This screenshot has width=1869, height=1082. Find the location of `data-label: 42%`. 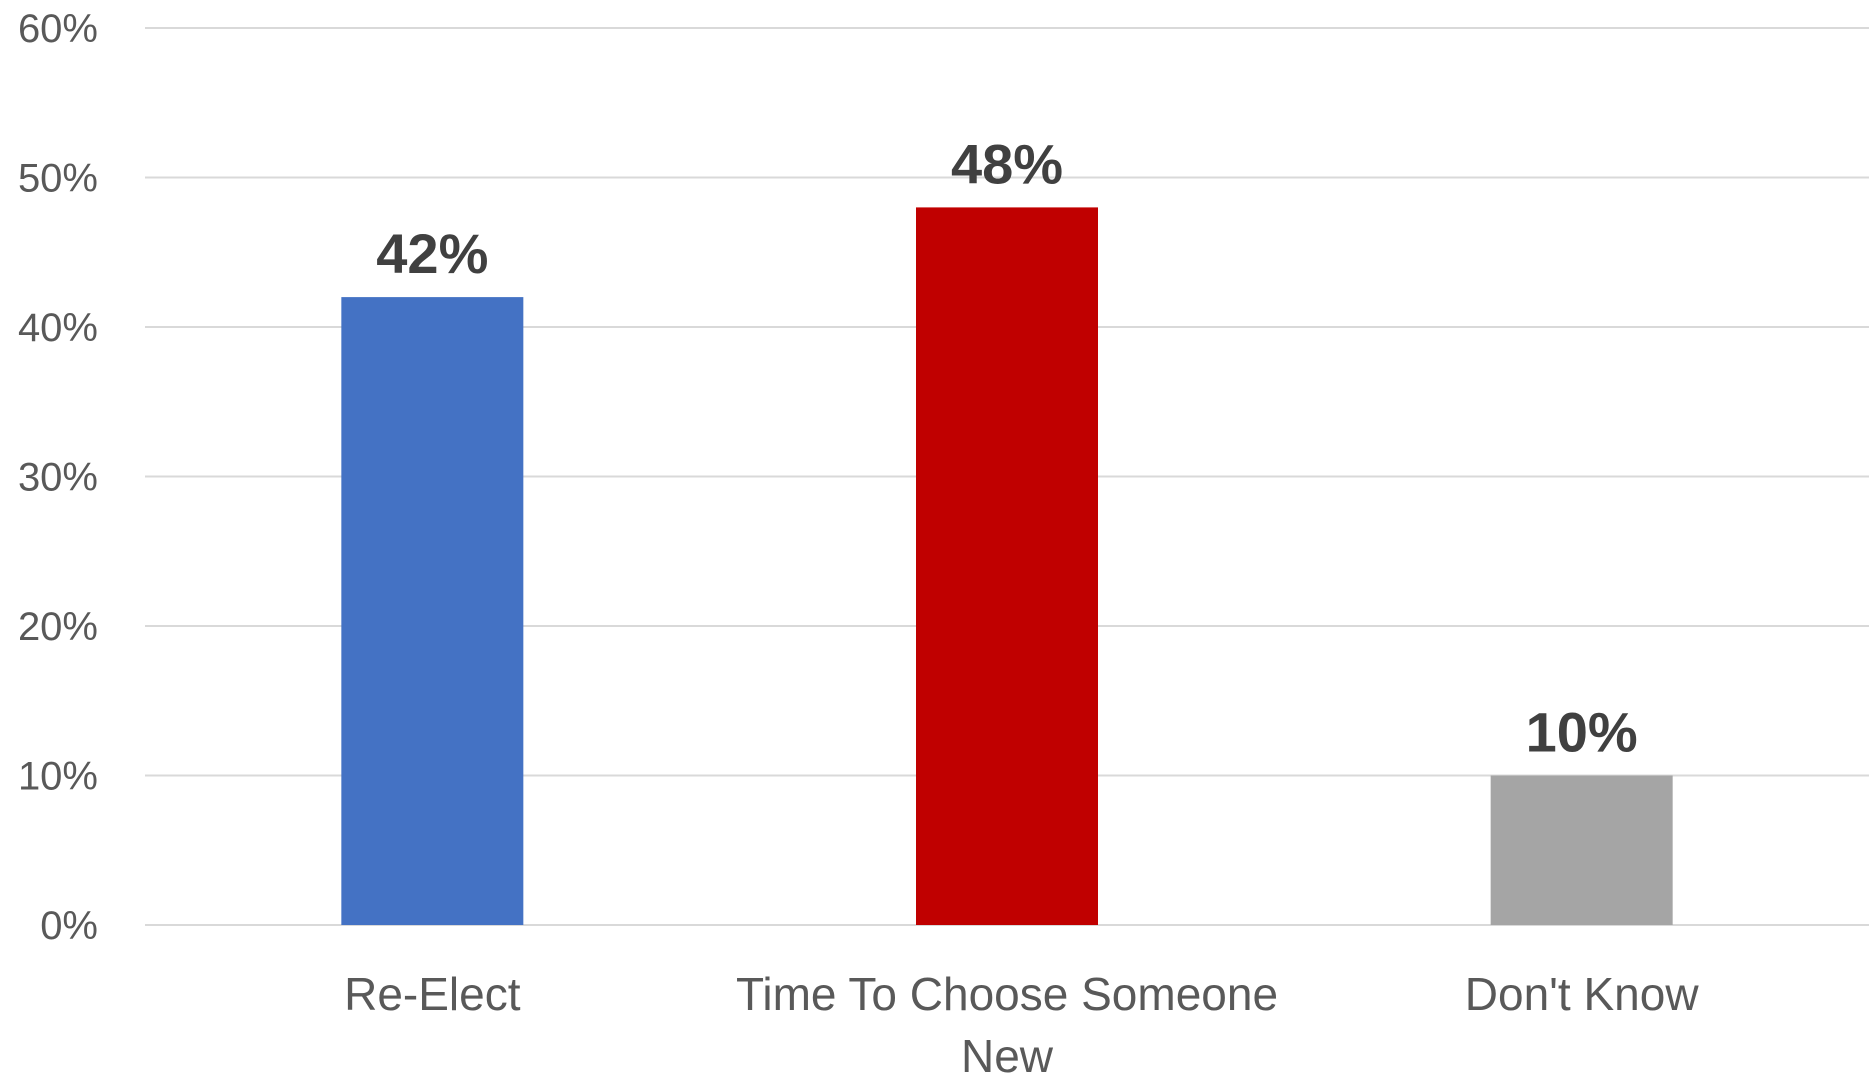

data-label: 42% is located at coordinates (432, 253).